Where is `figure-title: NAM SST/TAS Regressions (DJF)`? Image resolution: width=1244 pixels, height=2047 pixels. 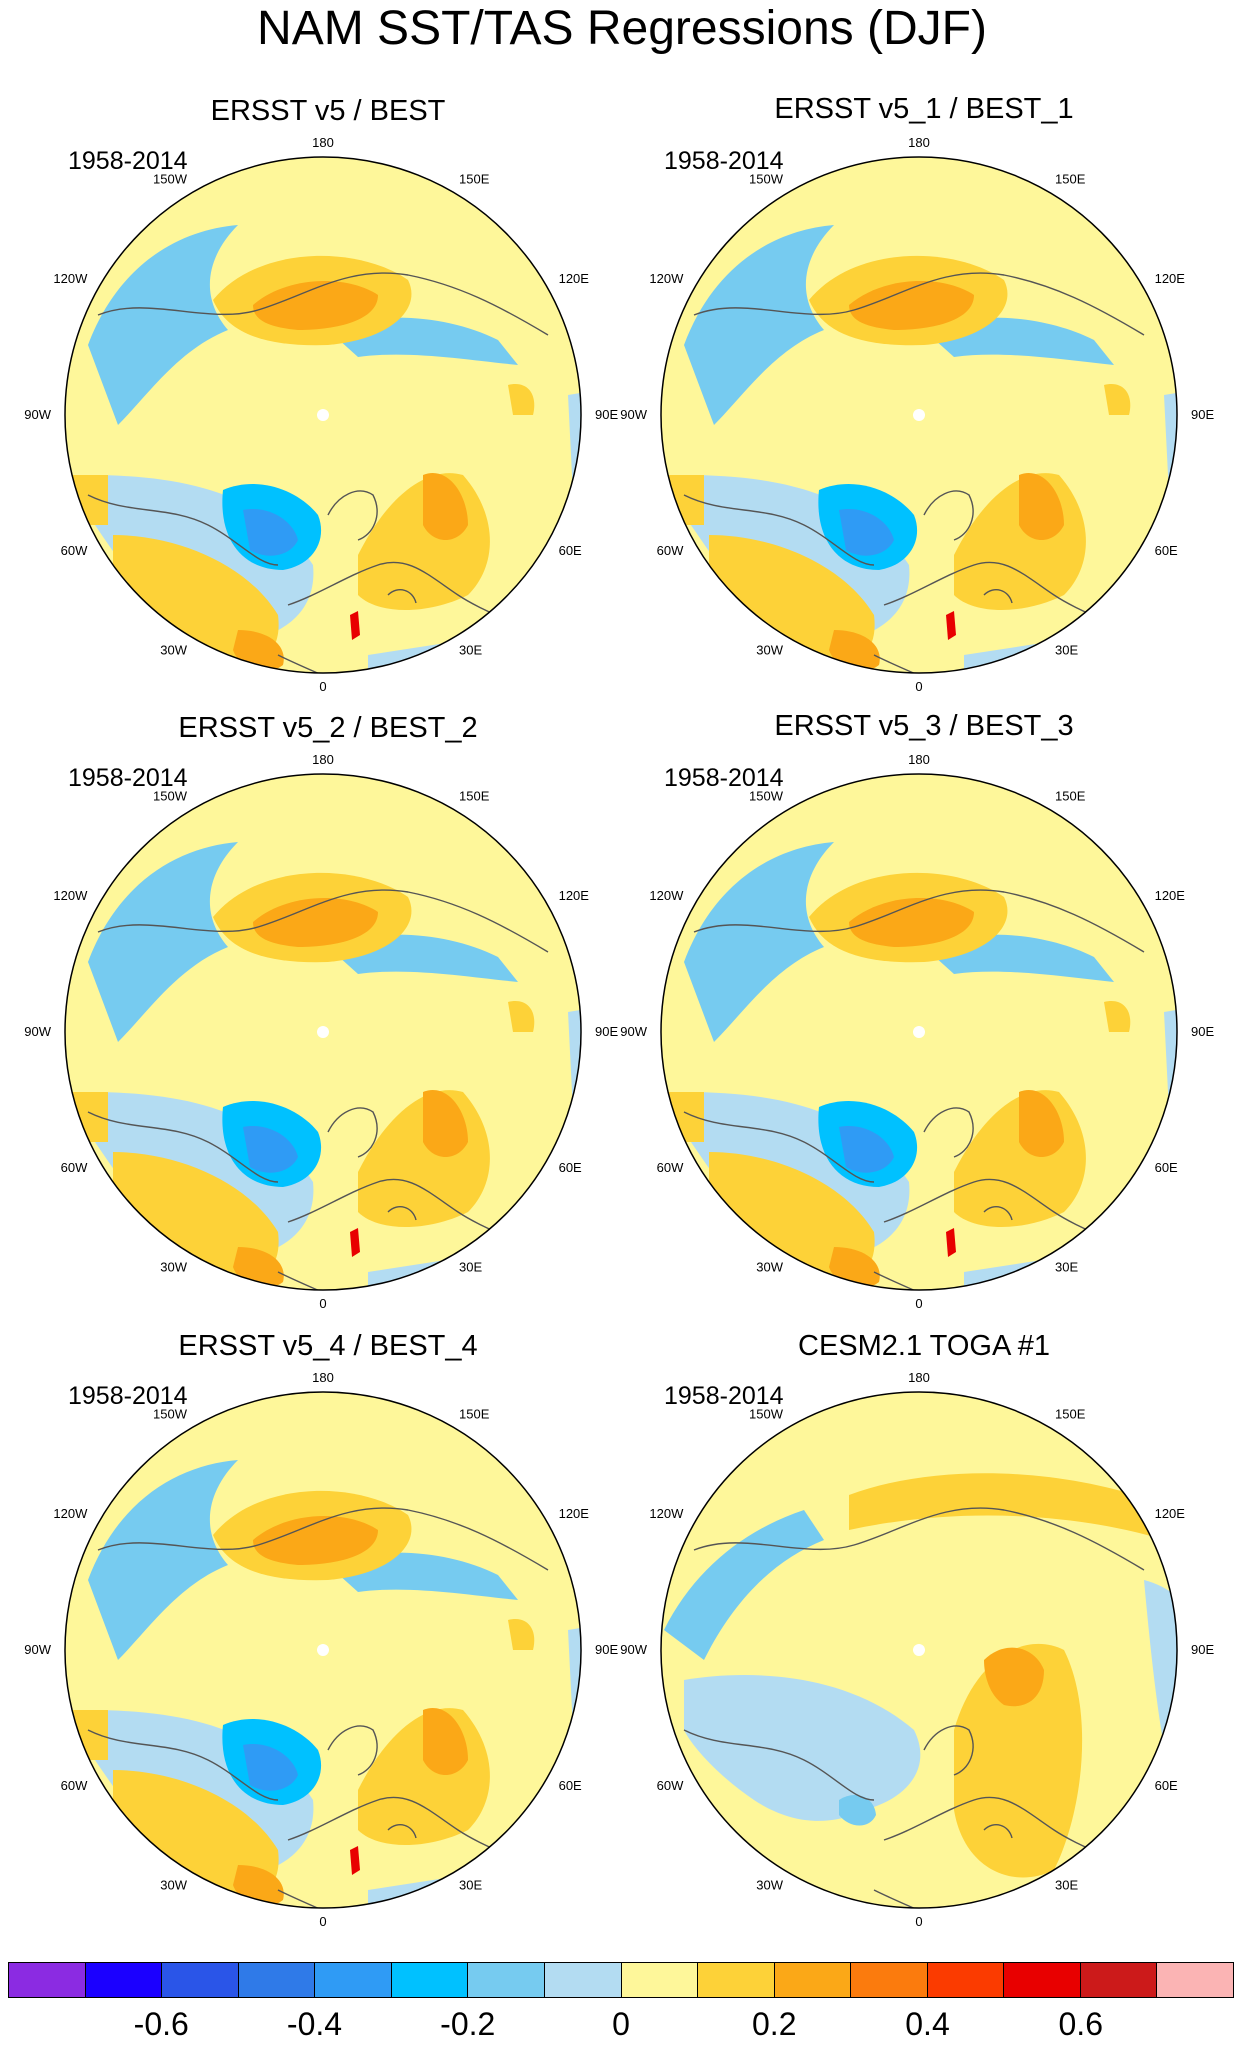
figure-title: NAM SST/TAS Regressions (DJF) is located at coordinates (622, 28).